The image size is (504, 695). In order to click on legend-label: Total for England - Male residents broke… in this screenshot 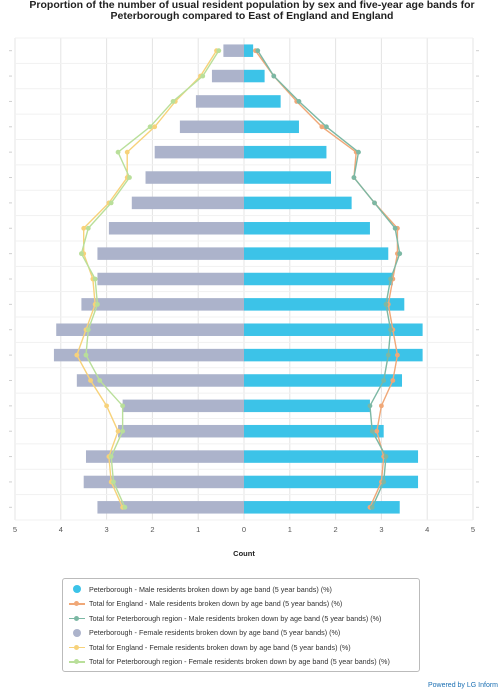, I will do `click(216, 604)`.